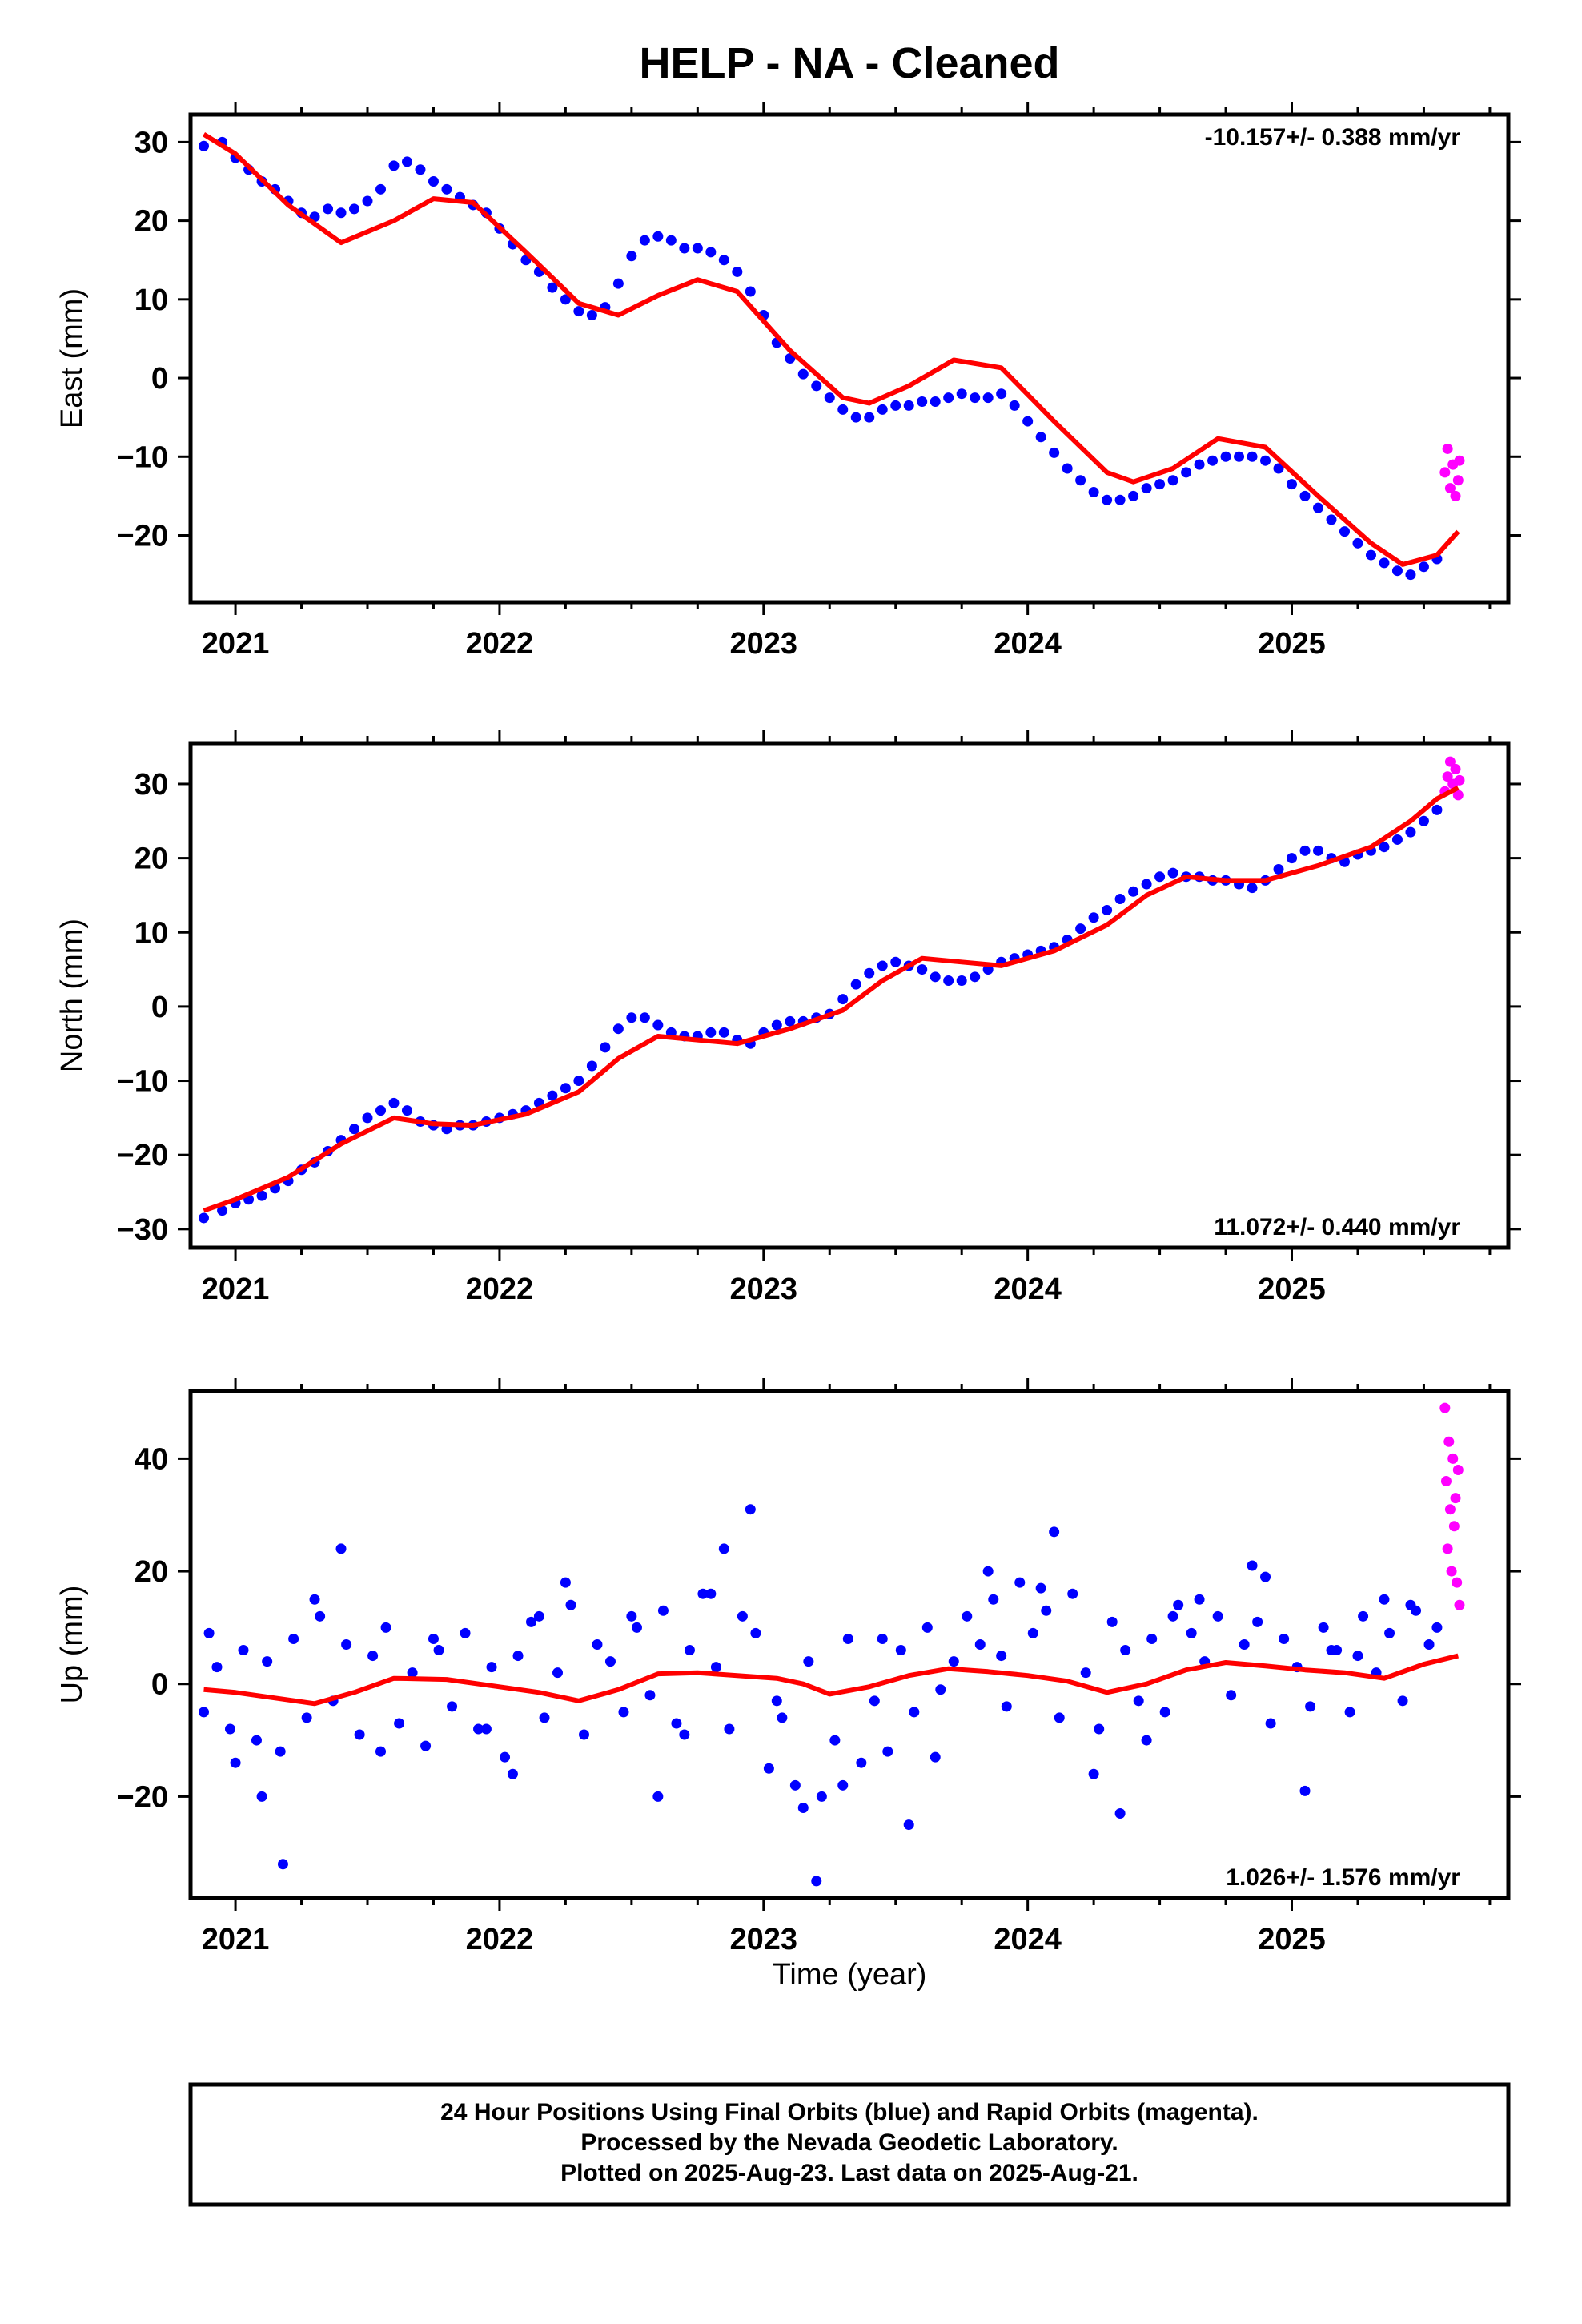 This screenshot has height=2324, width=1582. What do you see at coordinates (151, 1459) in the screenshot?
I see `up-y-tick-label: 40` at bounding box center [151, 1459].